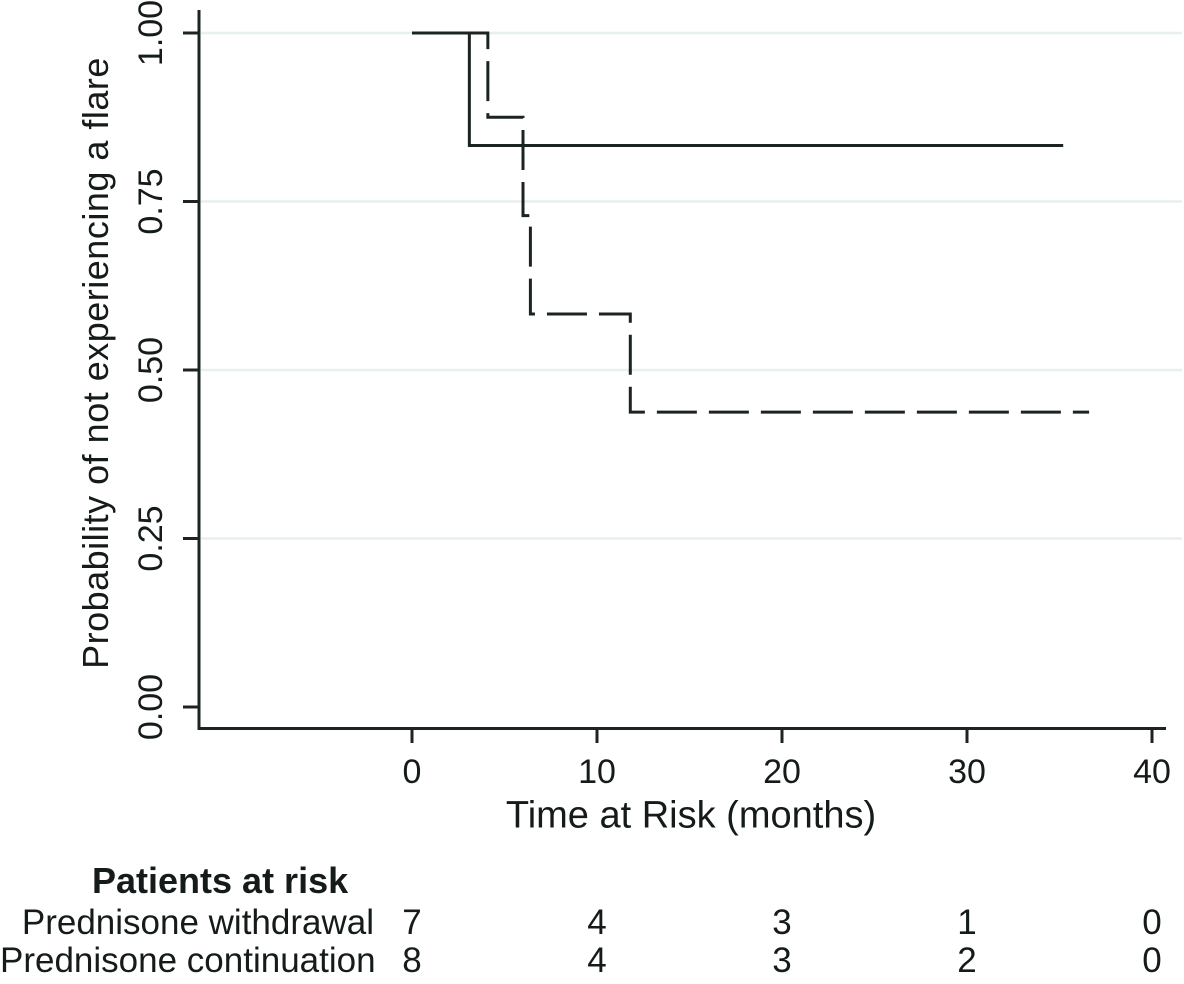 Image resolution: width=1184 pixels, height=984 pixels. I want to click on x-tick-label: 30, so click(967, 772).